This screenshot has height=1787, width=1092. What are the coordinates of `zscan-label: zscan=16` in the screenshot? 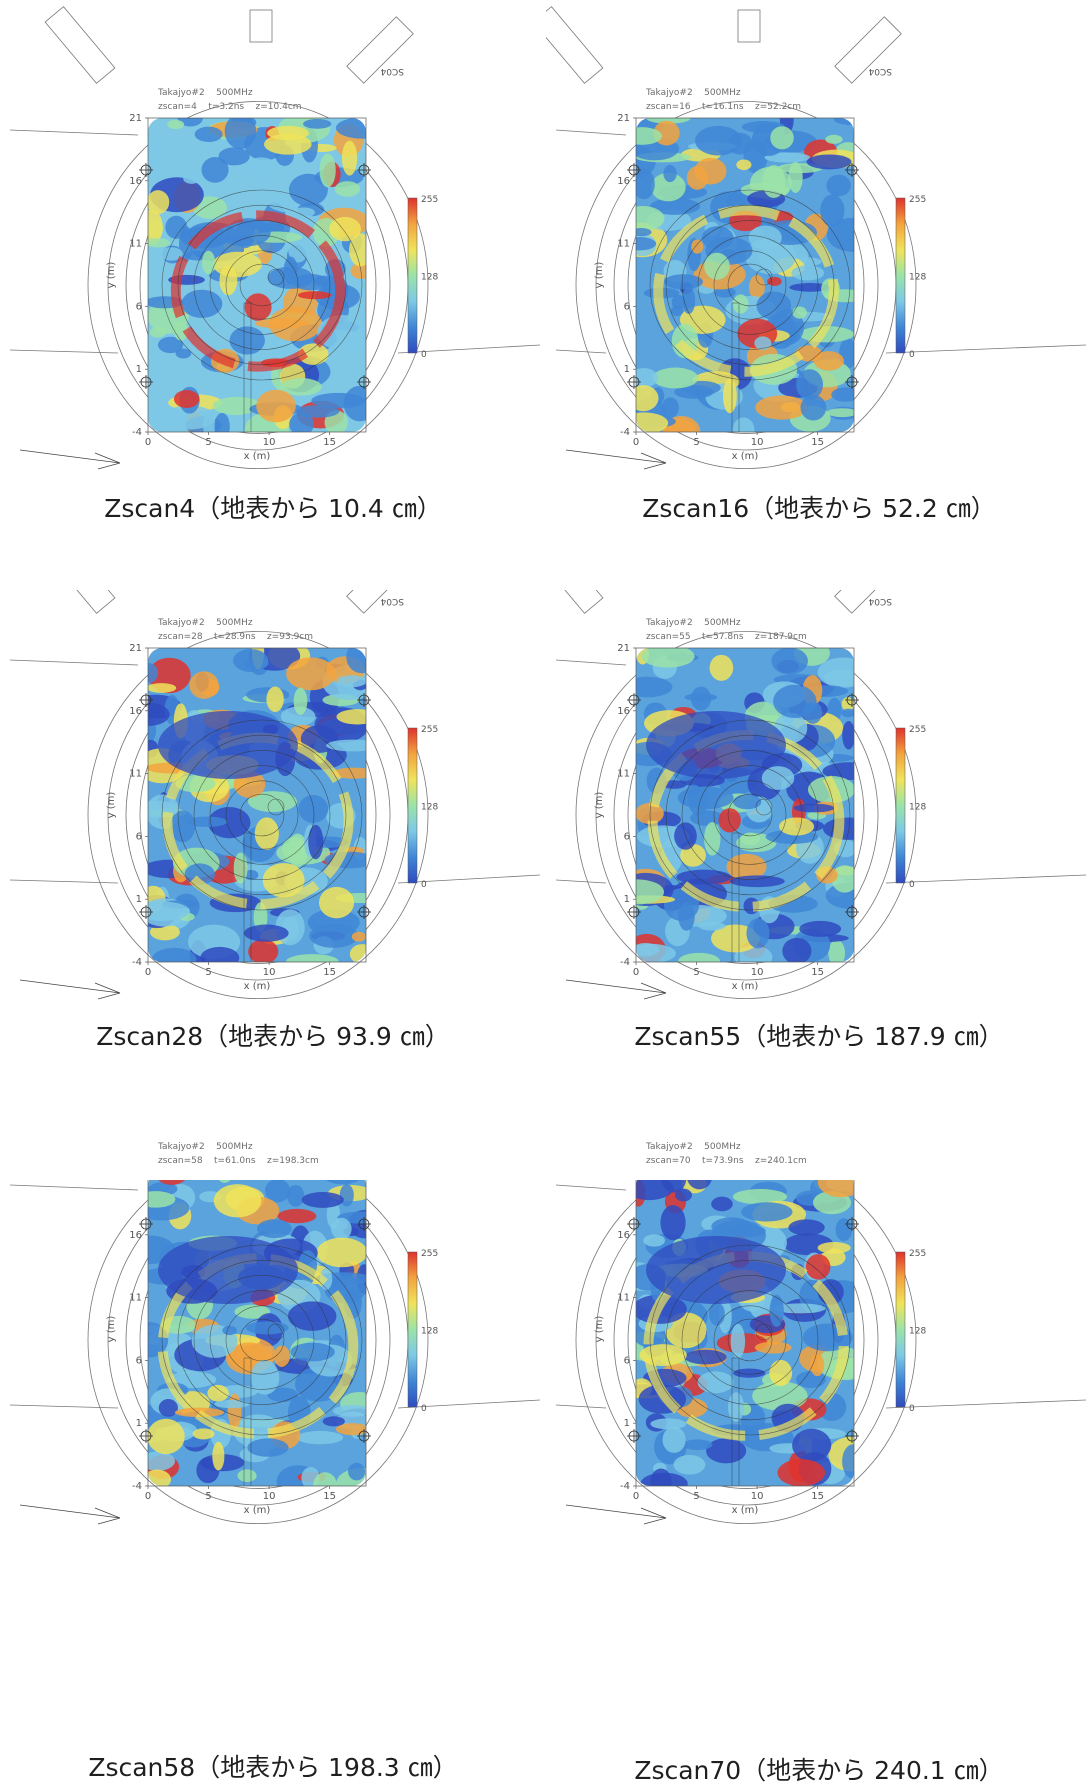 It's located at (668, 107).